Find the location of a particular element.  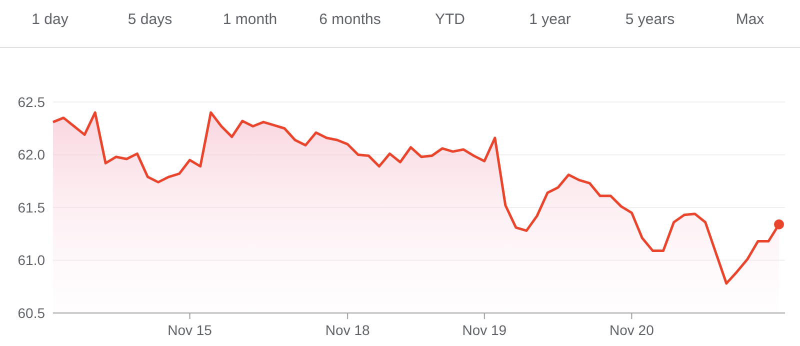

text: YTD is located at coordinates (450, 20).